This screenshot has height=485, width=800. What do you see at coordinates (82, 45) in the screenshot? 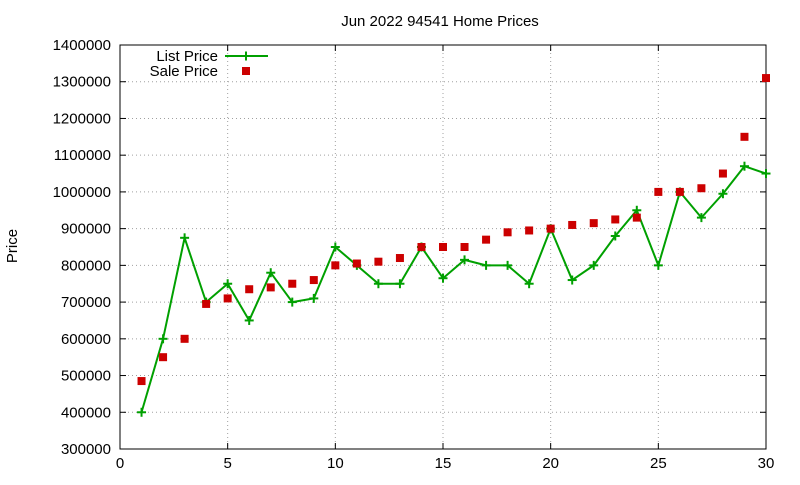
I see `y-tick-label: 1400000` at bounding box center [82, 45].